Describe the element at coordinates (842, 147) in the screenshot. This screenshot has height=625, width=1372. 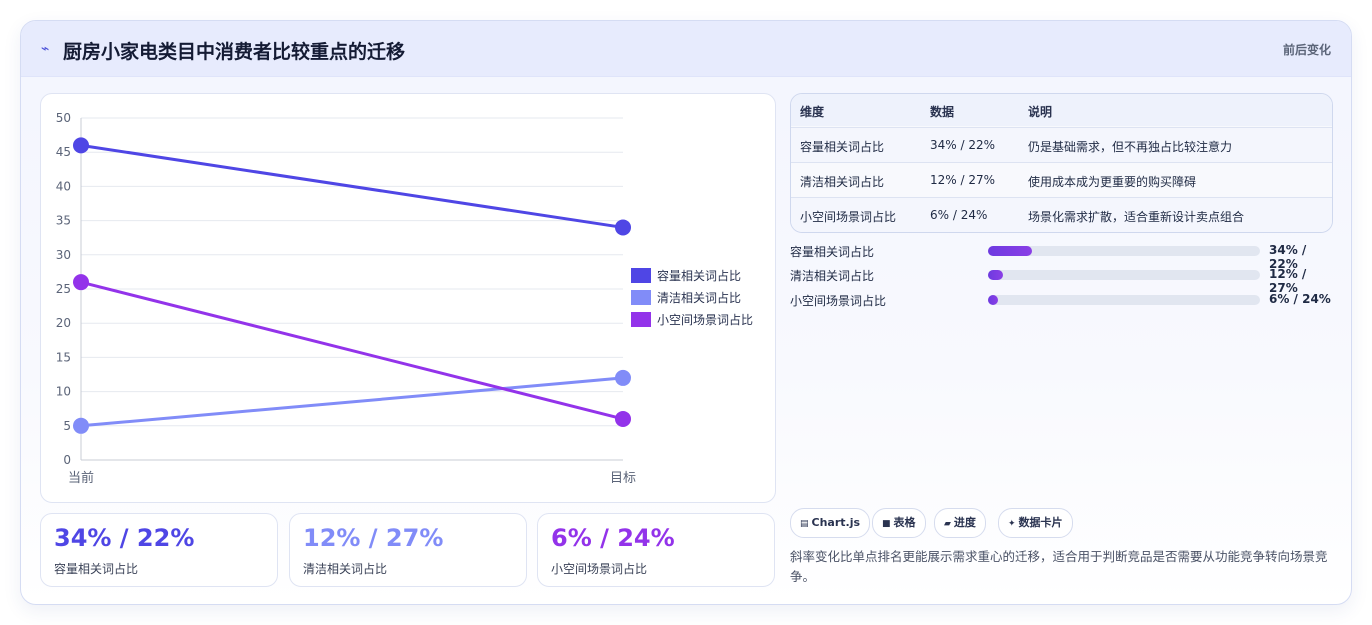
I see `table-cell: 容量相关词占比` at that location.